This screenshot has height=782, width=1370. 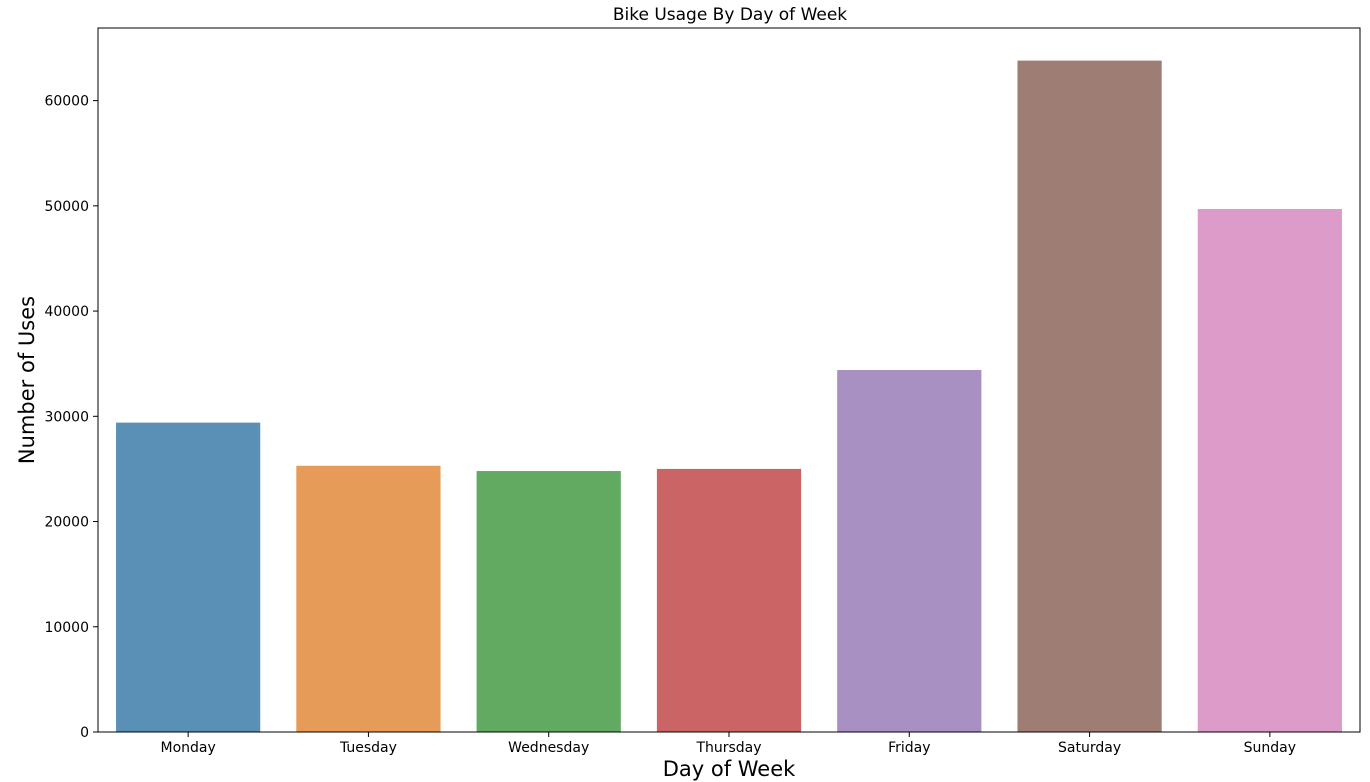 What do you see at coordinates (1089, 396) in the screenshot?
I see `bar-saturday` at bounding box center [1089, 396].